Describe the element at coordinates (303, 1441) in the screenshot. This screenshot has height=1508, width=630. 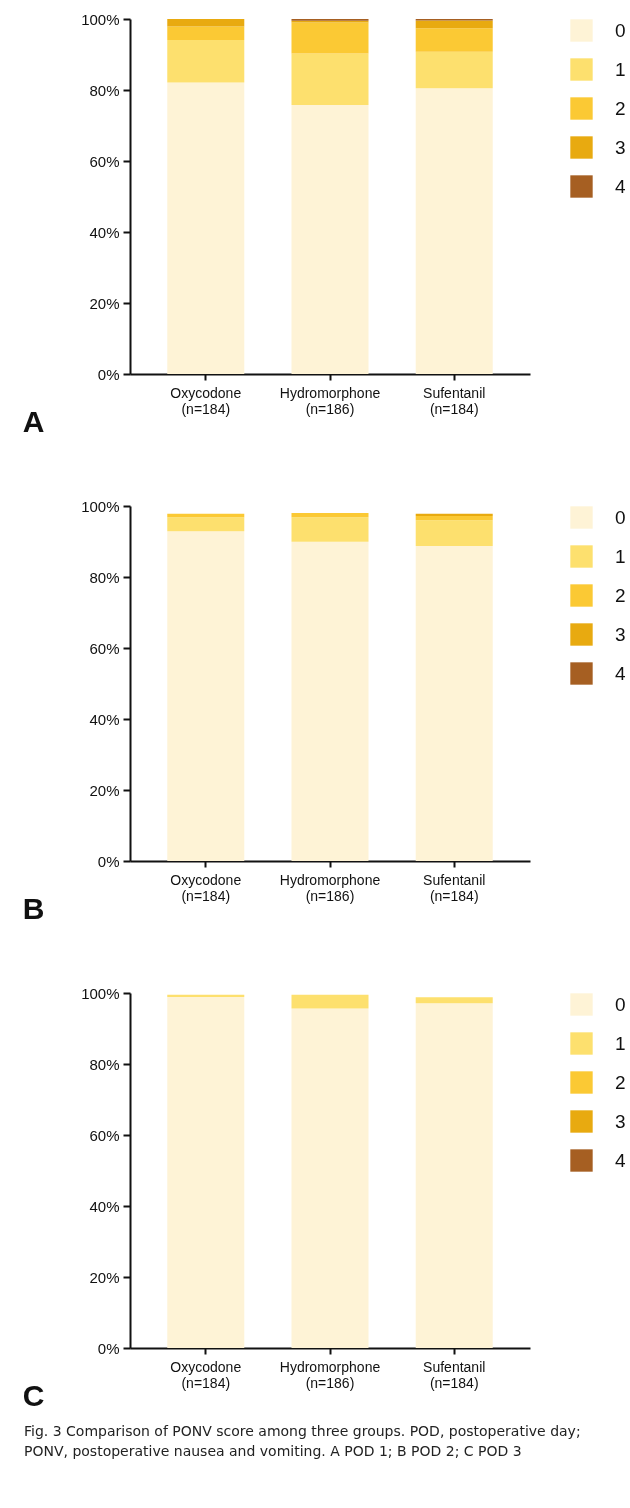
I see `caption: Fig. 3 Comparison of PONV score among three groups. POD, postoperative day; PONV, postoperative nausea and vomiting. A POD 1; B POD 2; C POD 3` at that location.